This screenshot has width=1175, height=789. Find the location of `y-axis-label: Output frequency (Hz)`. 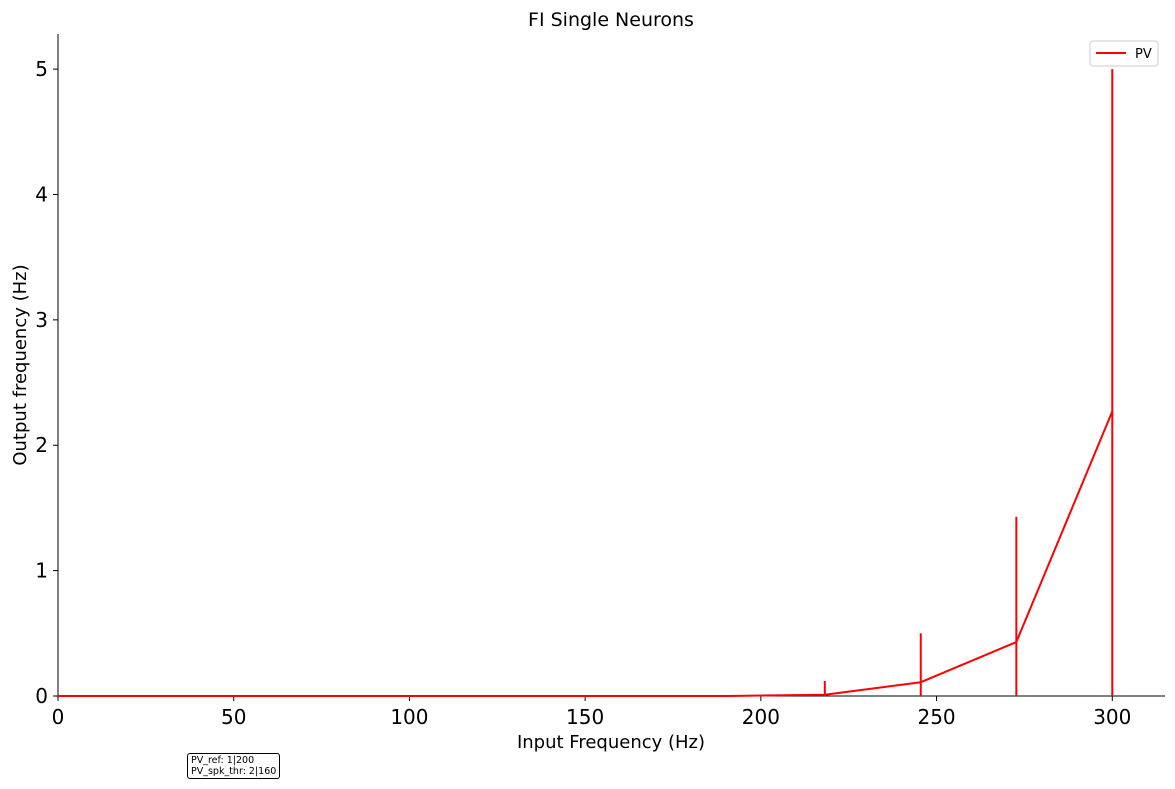

y-axis-label: Output frequency (Hz) is located at coordinates (20, 364).